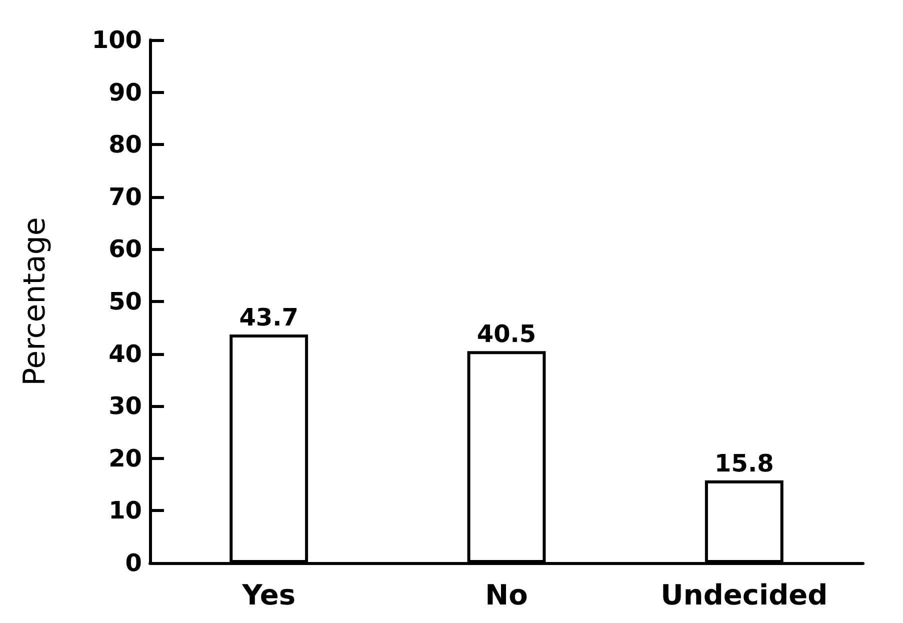 Image resolution: width=903 pixels, height=623 pixels. Describe the element at coordinates (506, 334) in the screenshot. I see `data-label: 40.5` at that location.